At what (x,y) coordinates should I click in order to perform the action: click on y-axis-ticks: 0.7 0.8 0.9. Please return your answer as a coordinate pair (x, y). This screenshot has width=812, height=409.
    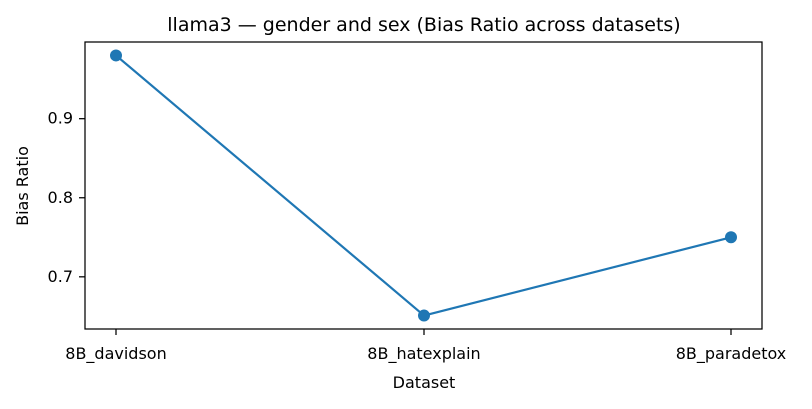
    Looking at the image, I should click on (66, 197).